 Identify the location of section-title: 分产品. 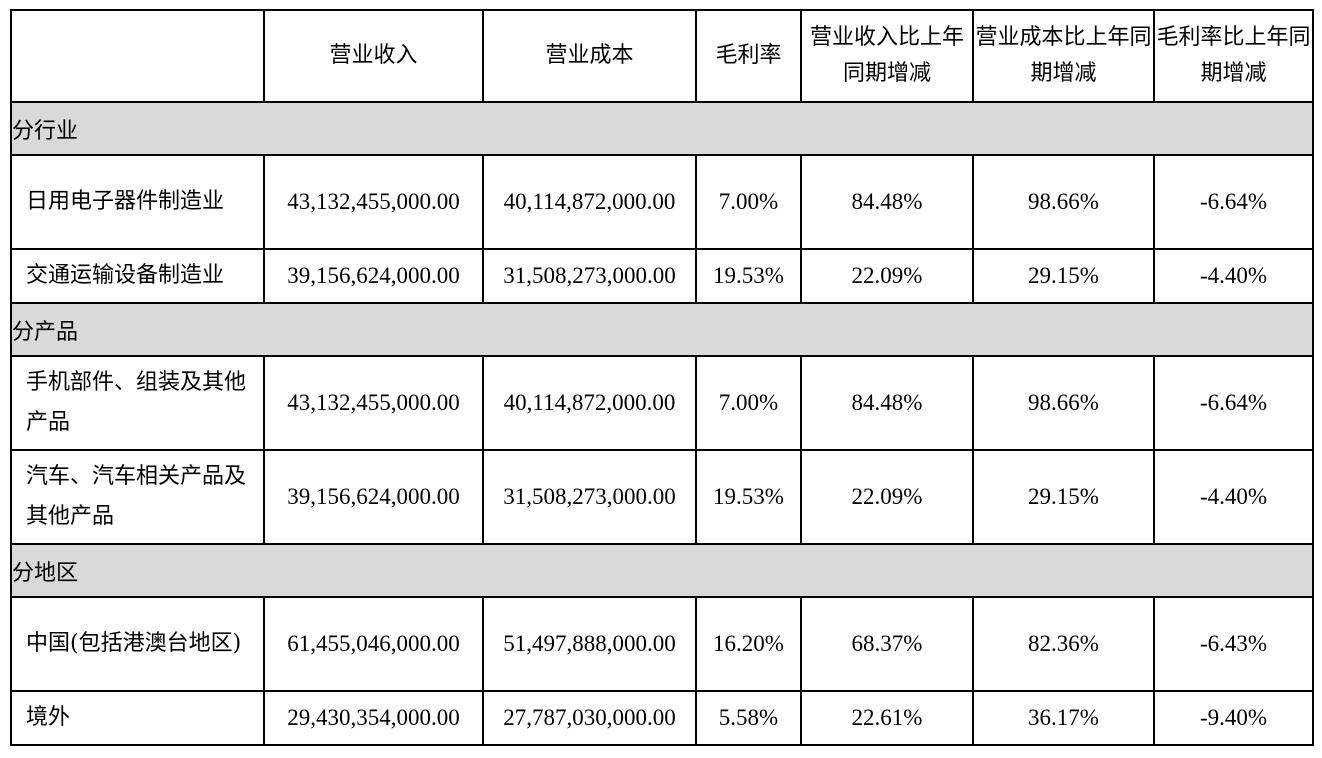
(662, 329).